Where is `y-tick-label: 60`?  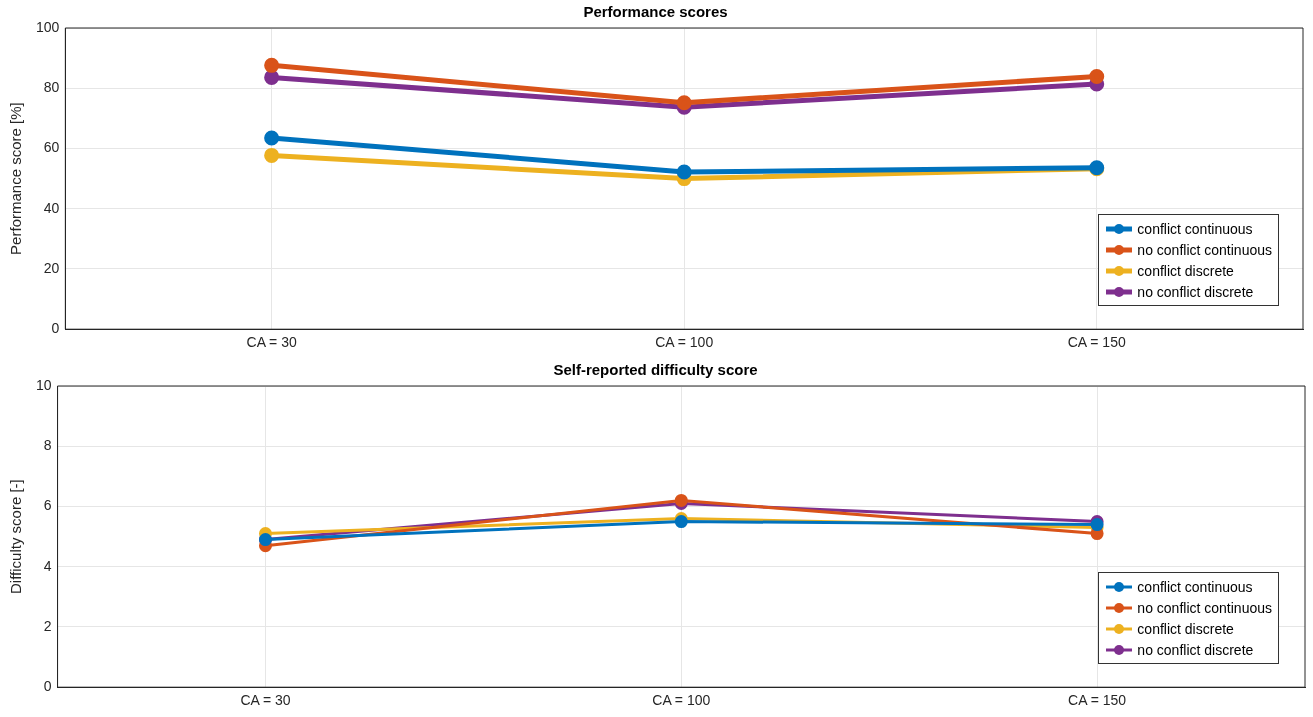
y-tick-label: 60 is located at coordinates (51, 147).